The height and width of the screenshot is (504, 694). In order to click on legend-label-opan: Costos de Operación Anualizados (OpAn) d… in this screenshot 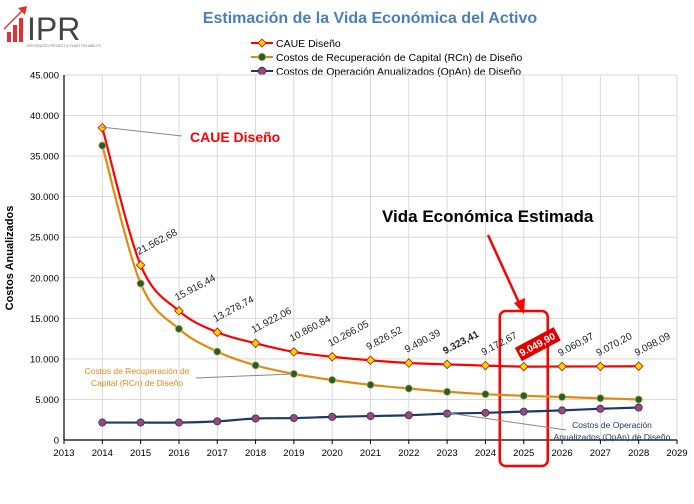, I will do `click(398, 72)`.